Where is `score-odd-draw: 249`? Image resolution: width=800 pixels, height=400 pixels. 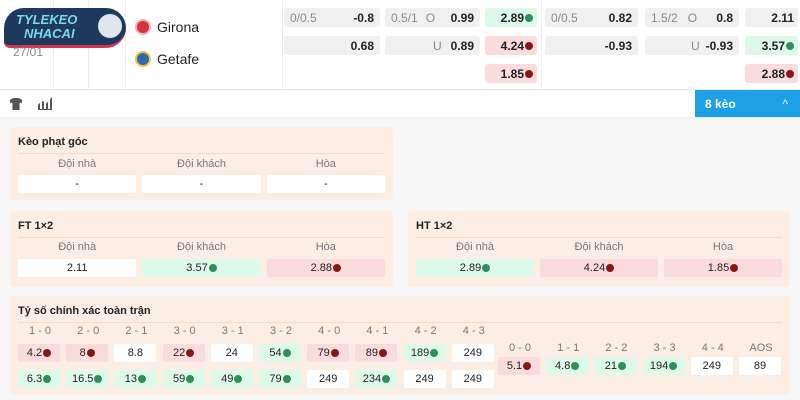
score-odd-draw: 249 is located at coordinates (711, 366).